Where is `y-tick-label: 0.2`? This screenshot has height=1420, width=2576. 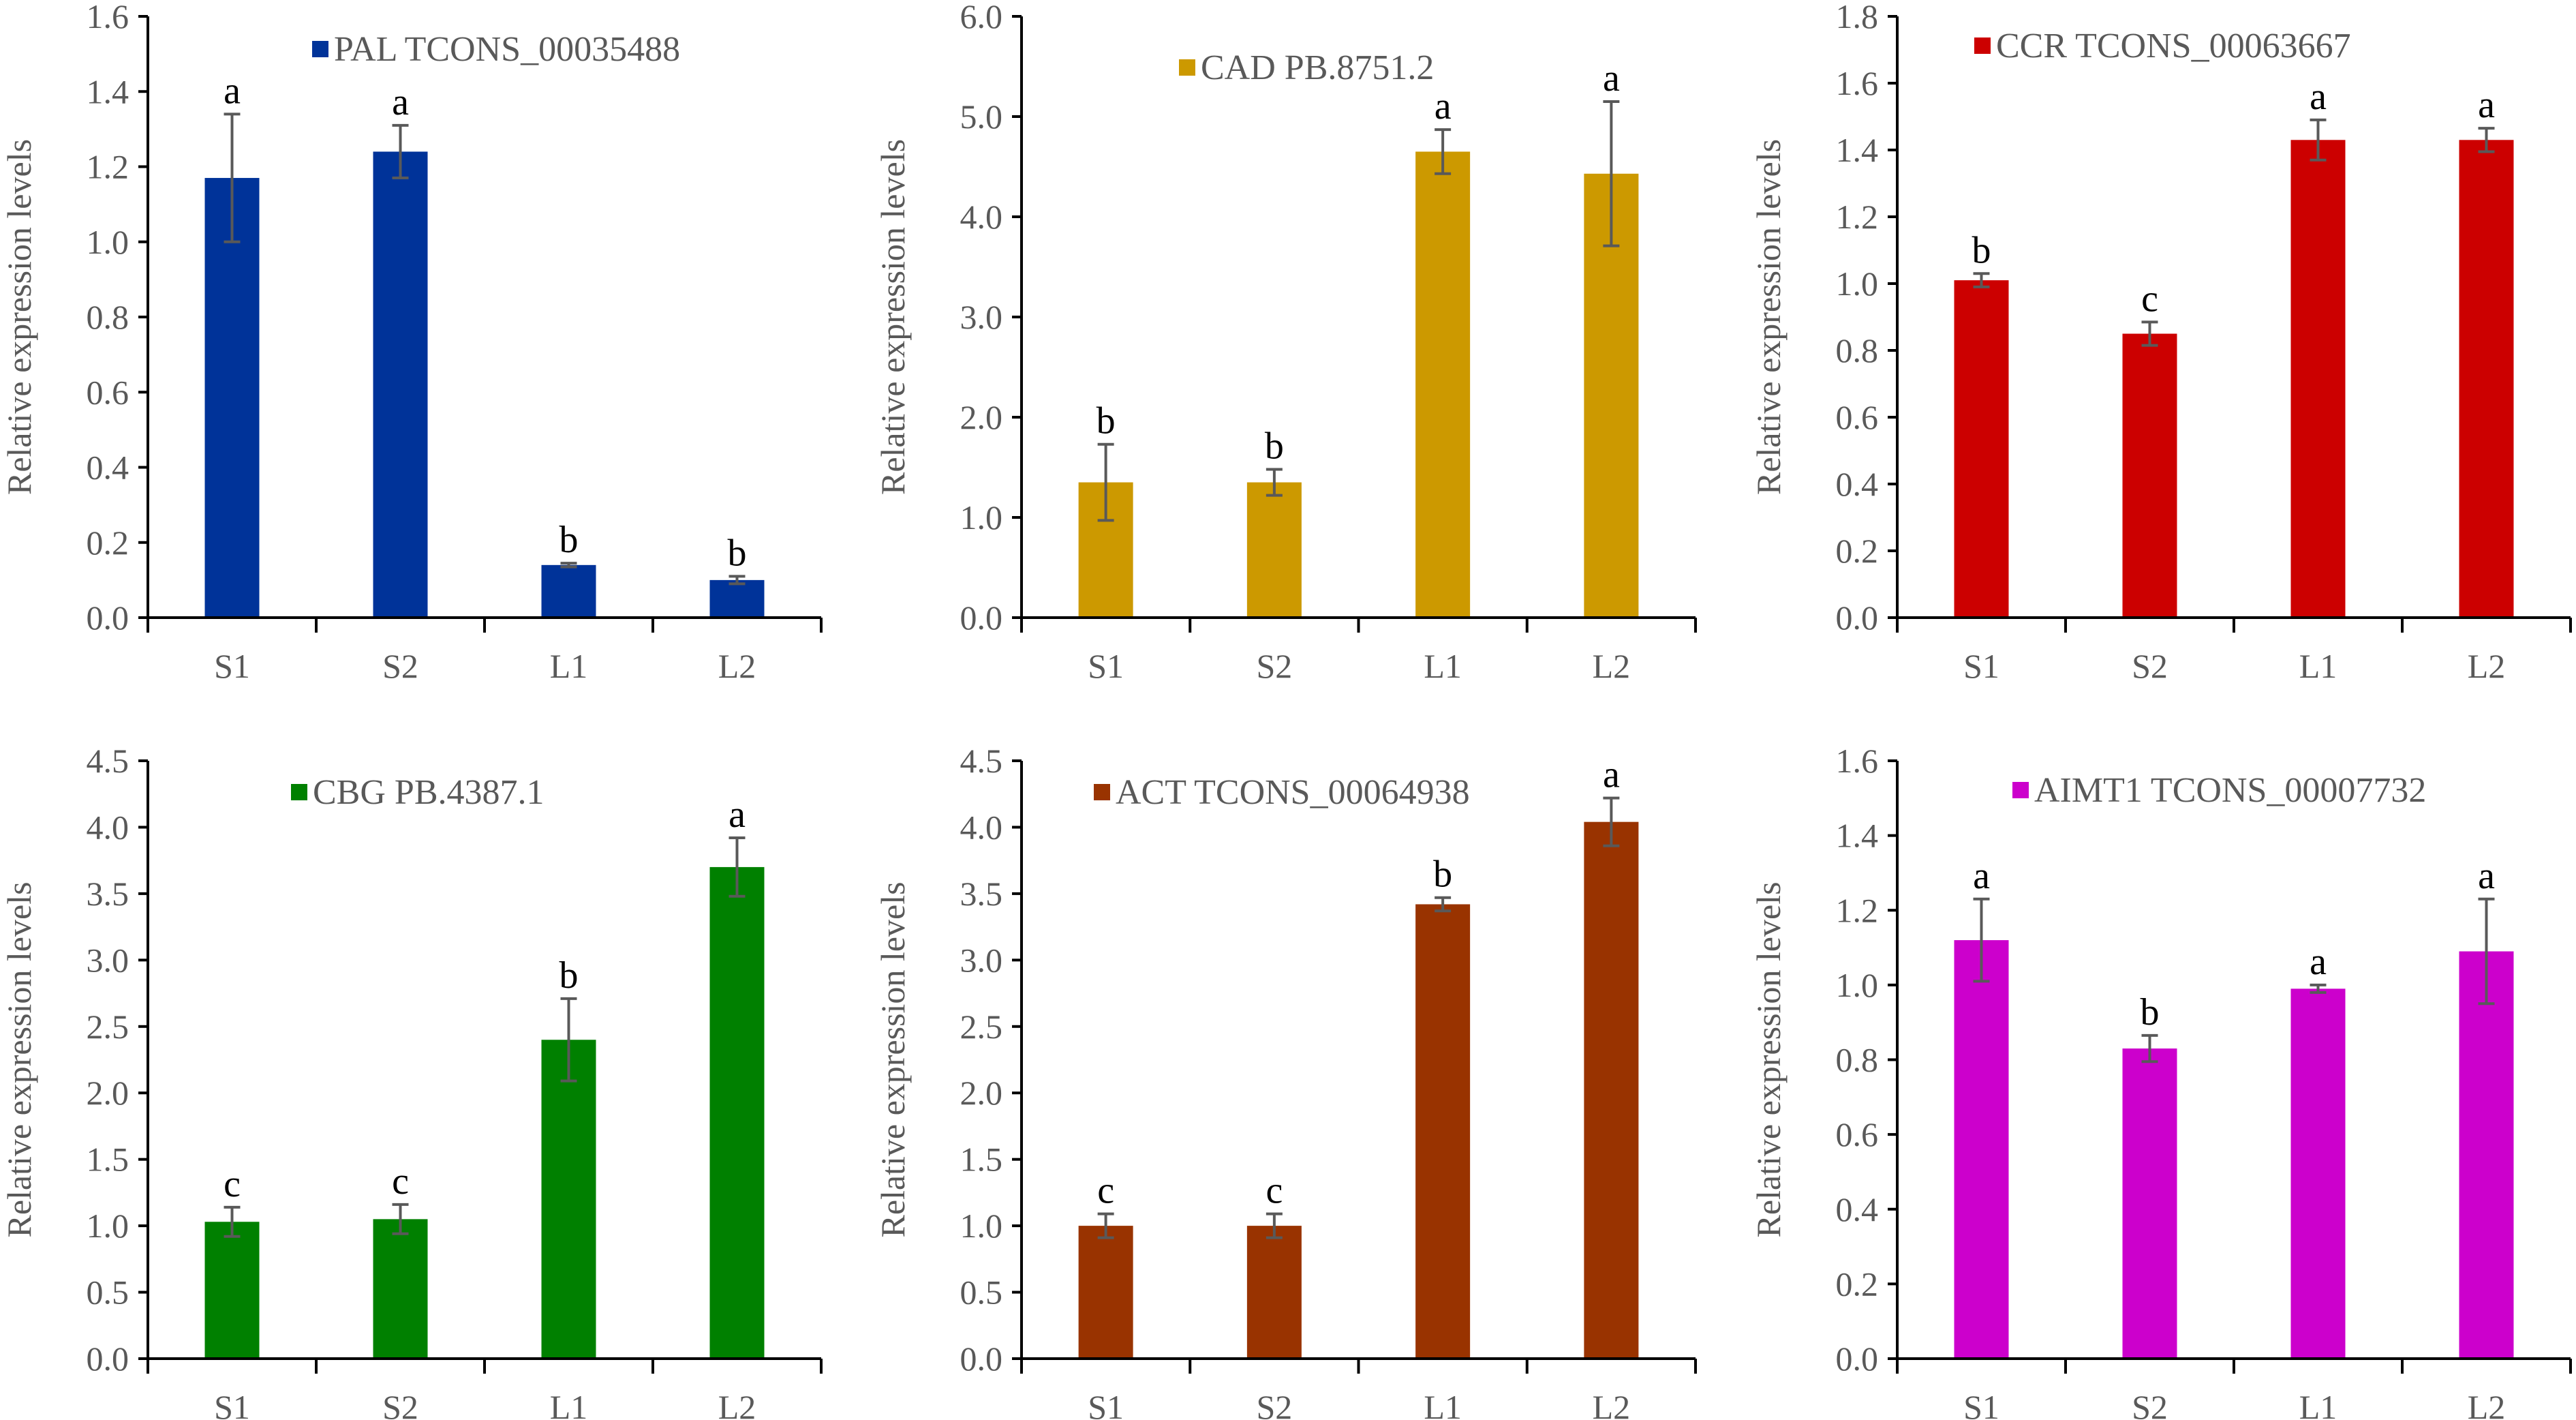
y-tick-label: 0.2 is located at coordinates (1857, 1284).